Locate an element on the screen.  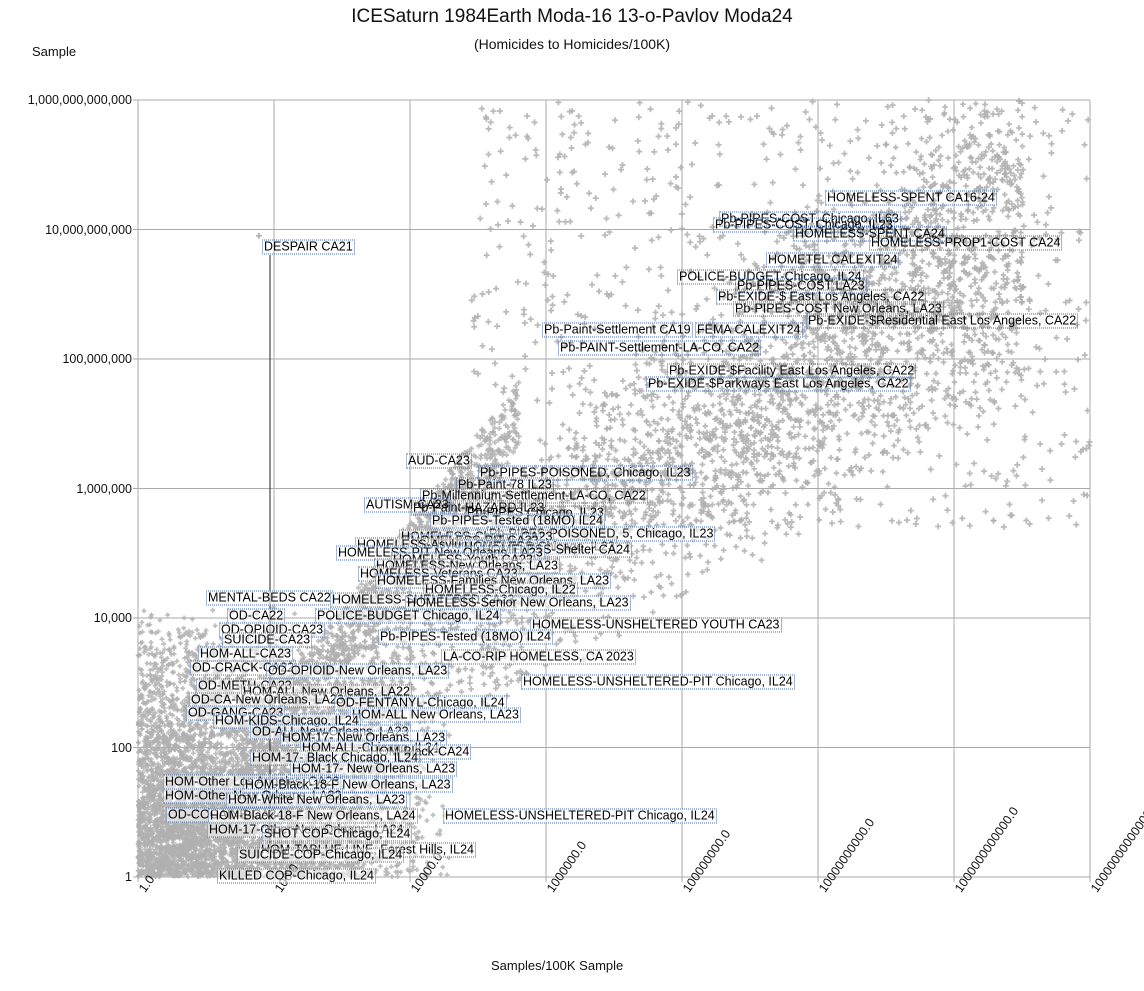
point-label: MENTAL-BEDS CA22 is located at coordinates (269, 598).